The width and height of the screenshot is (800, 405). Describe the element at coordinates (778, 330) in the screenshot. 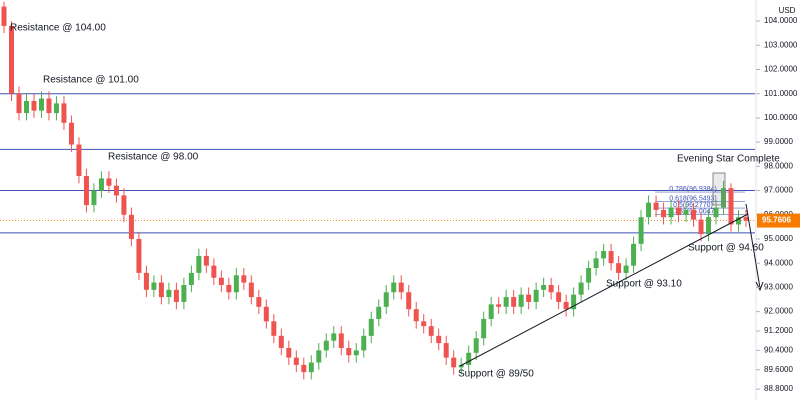

I see `y-tick-label: 91.2000` at that location.